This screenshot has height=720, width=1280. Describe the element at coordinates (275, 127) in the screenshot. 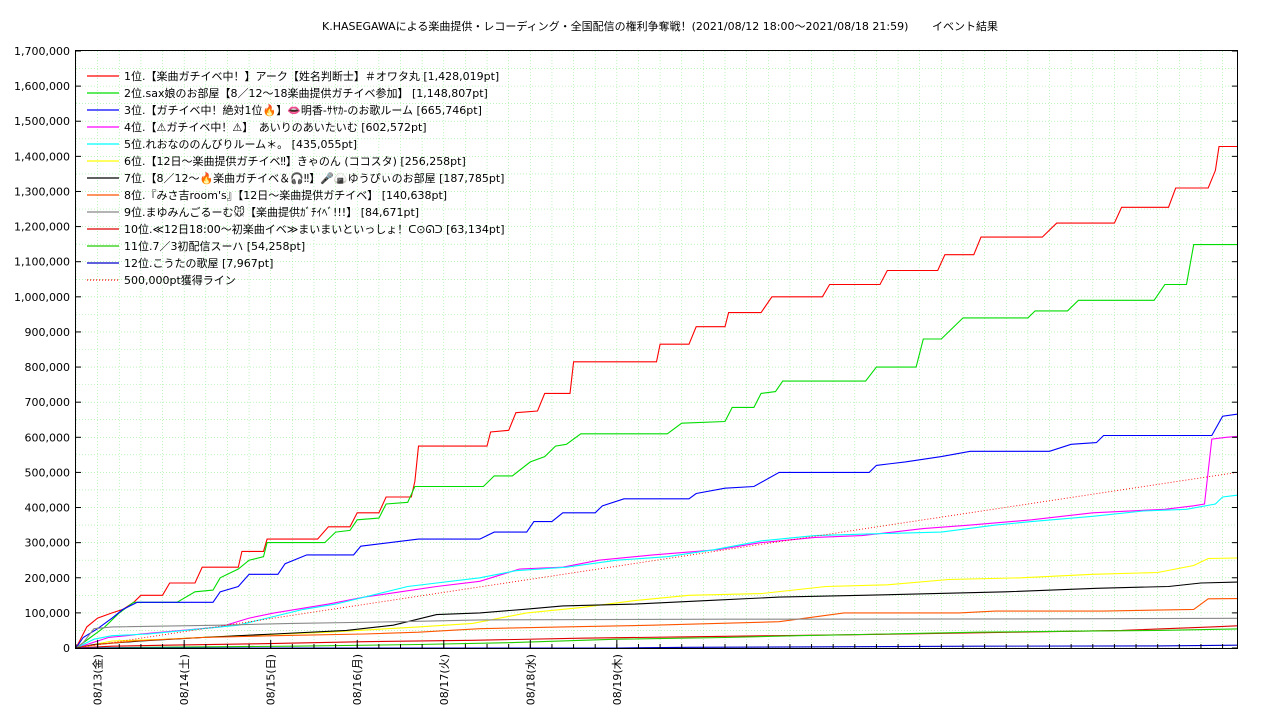

I see `legend-label: 4位.【⚠ガチイベ中！⚠】 あいりのあいたいむ [602,572pt]` at that location.